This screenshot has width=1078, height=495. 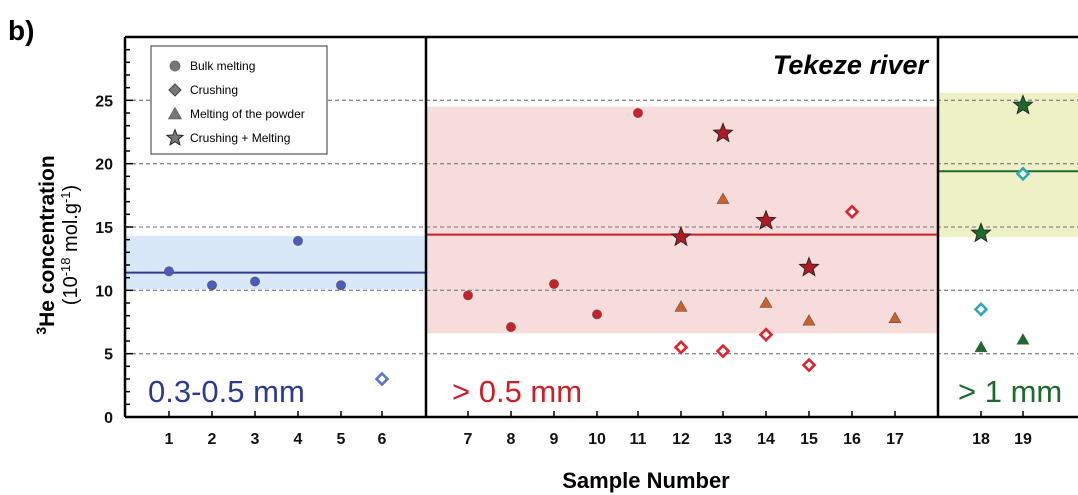 What do you see at coordinates (71, 290) in the screenshot?
I see `y-axis-unit-open: (10` at bounding box center [71, 290].